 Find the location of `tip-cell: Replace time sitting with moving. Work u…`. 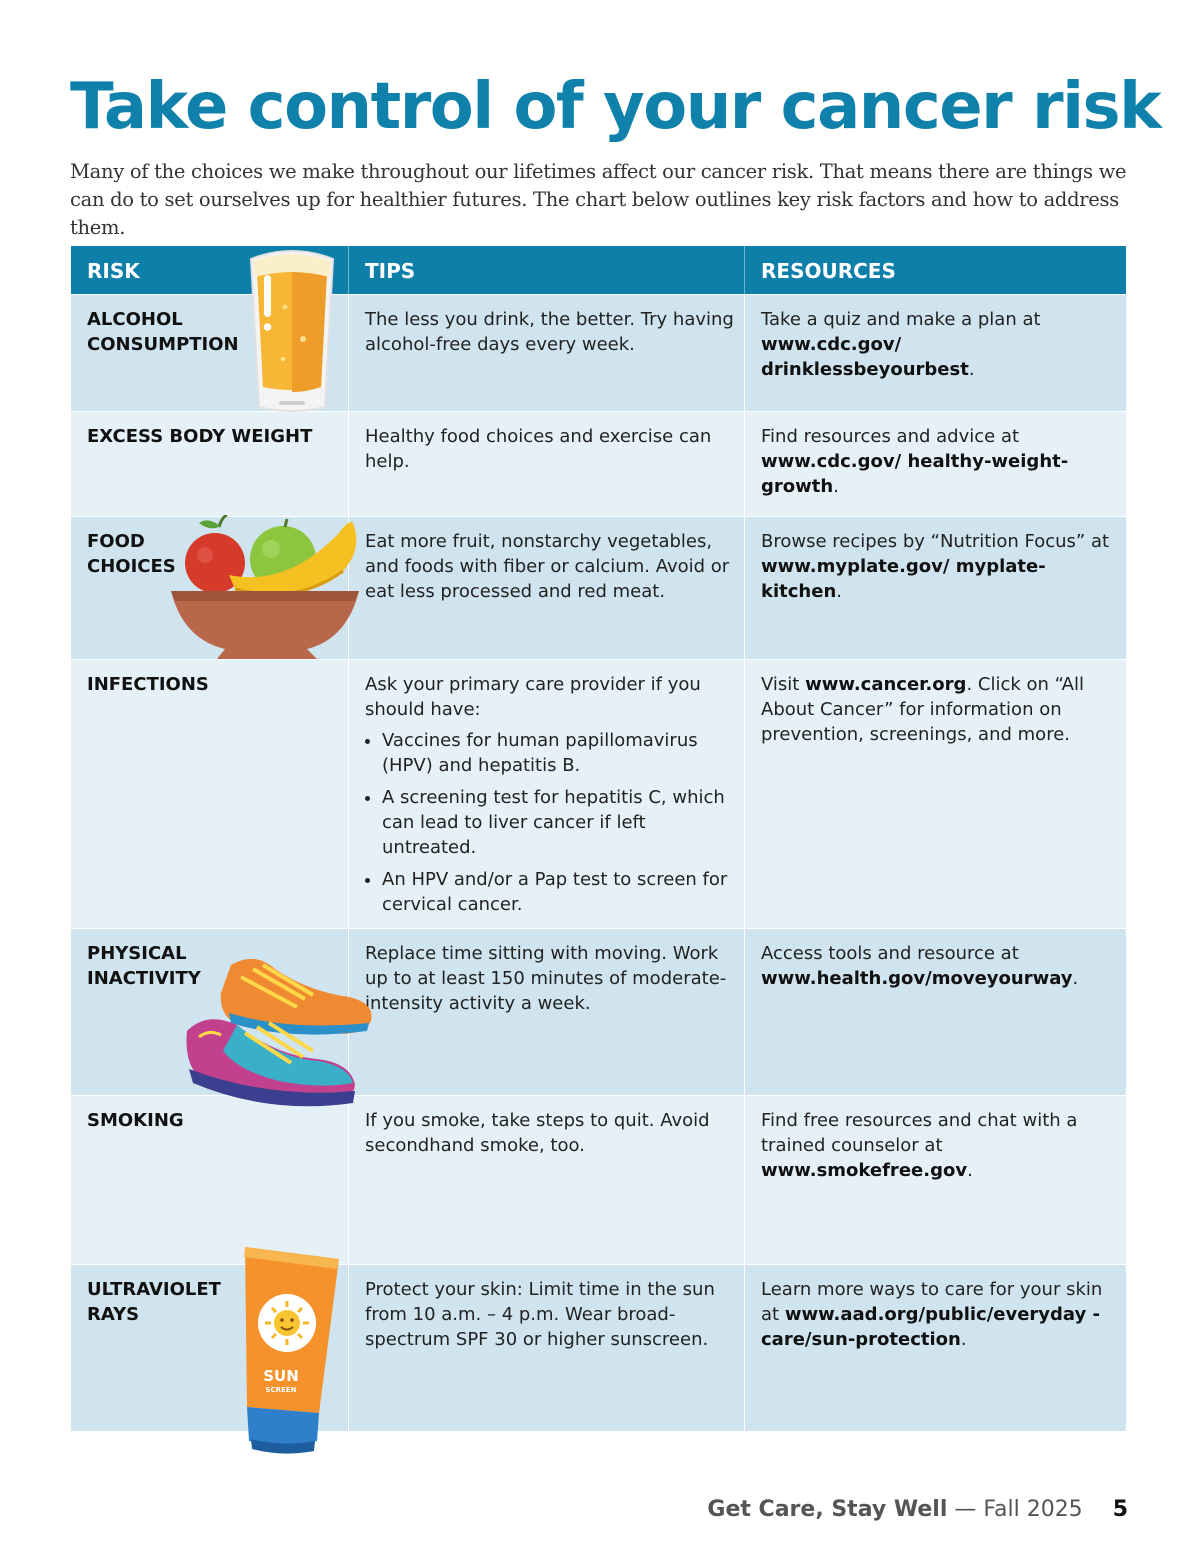

tip-cell: Replace time sitting with moving. Work u… is located at coordinates (547, 1012).